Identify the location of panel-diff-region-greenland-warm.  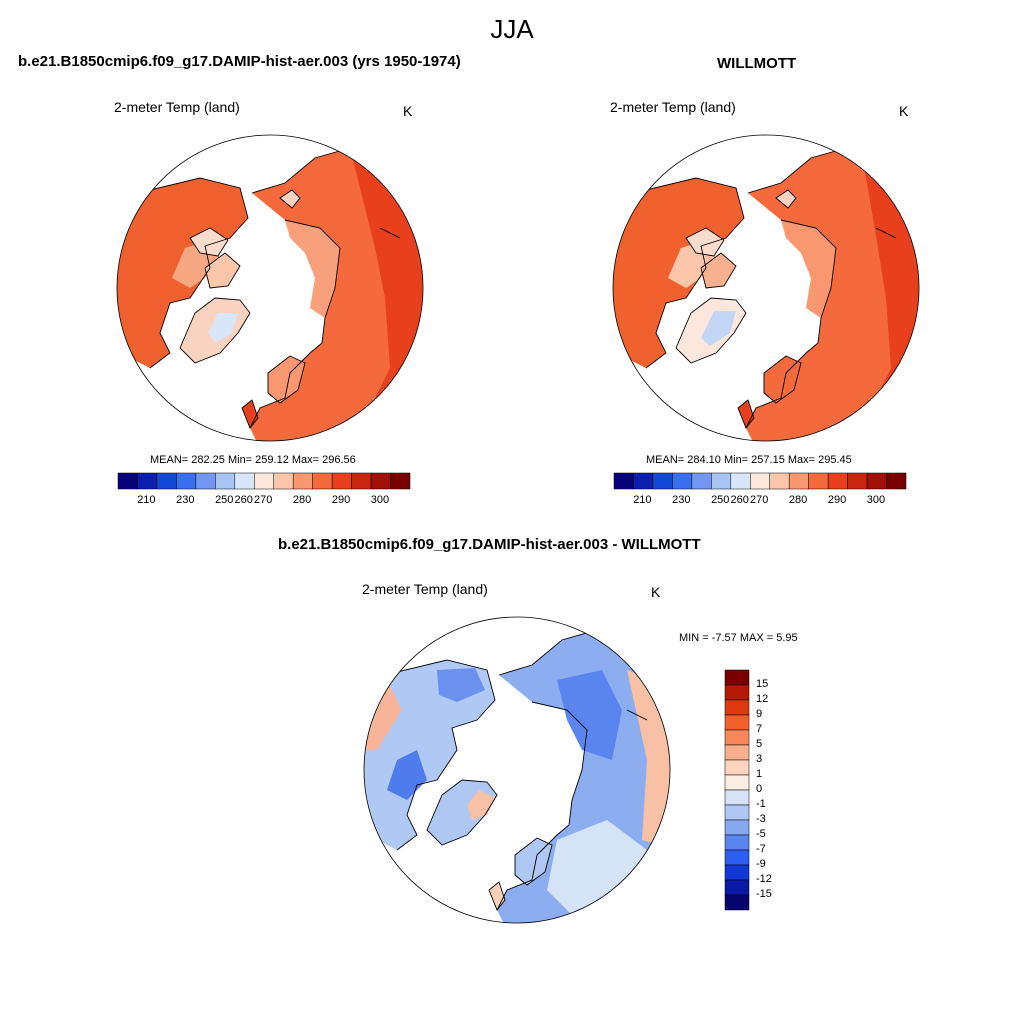
(481, 805).